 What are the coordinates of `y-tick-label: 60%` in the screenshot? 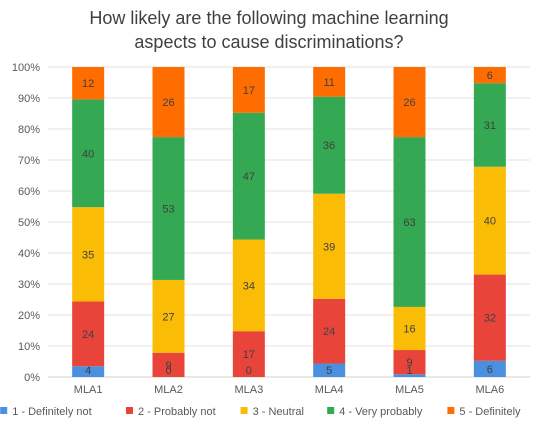 It's located at (29, 192).